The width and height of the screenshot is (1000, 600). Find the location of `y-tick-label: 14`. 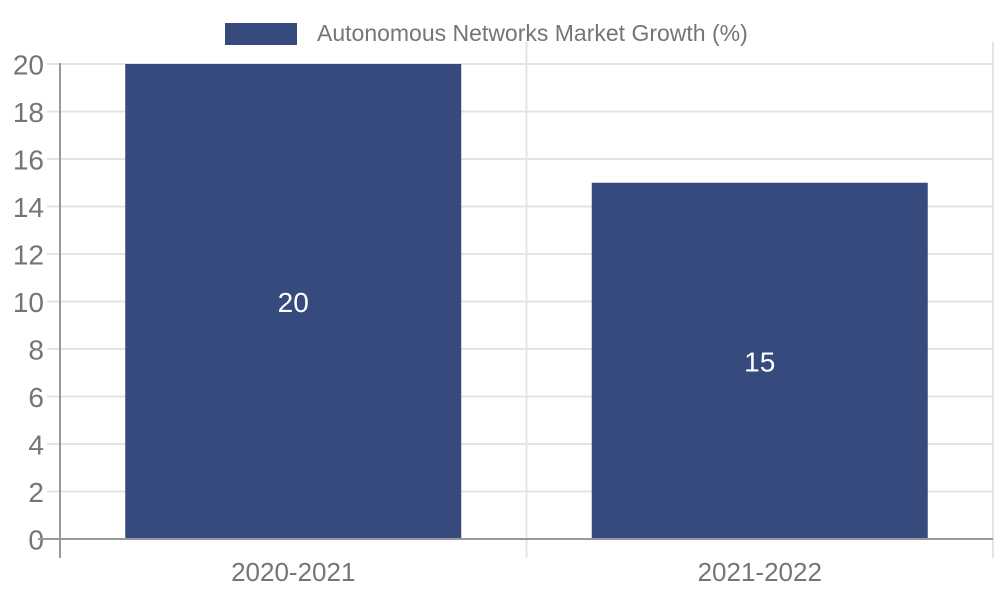

y-tick-label: 14 is located at coordinates (28, 207).